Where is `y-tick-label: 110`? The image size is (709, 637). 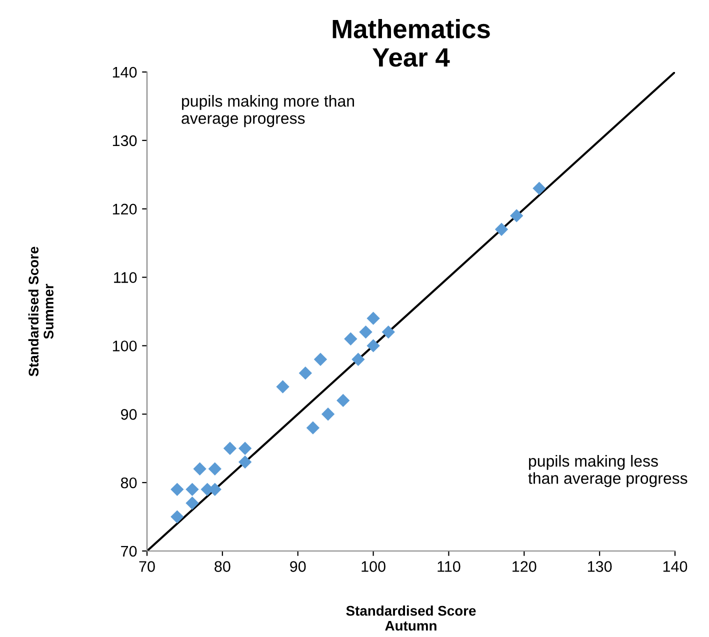 y-tick-label: 110 is located at coordinates (125, 277).